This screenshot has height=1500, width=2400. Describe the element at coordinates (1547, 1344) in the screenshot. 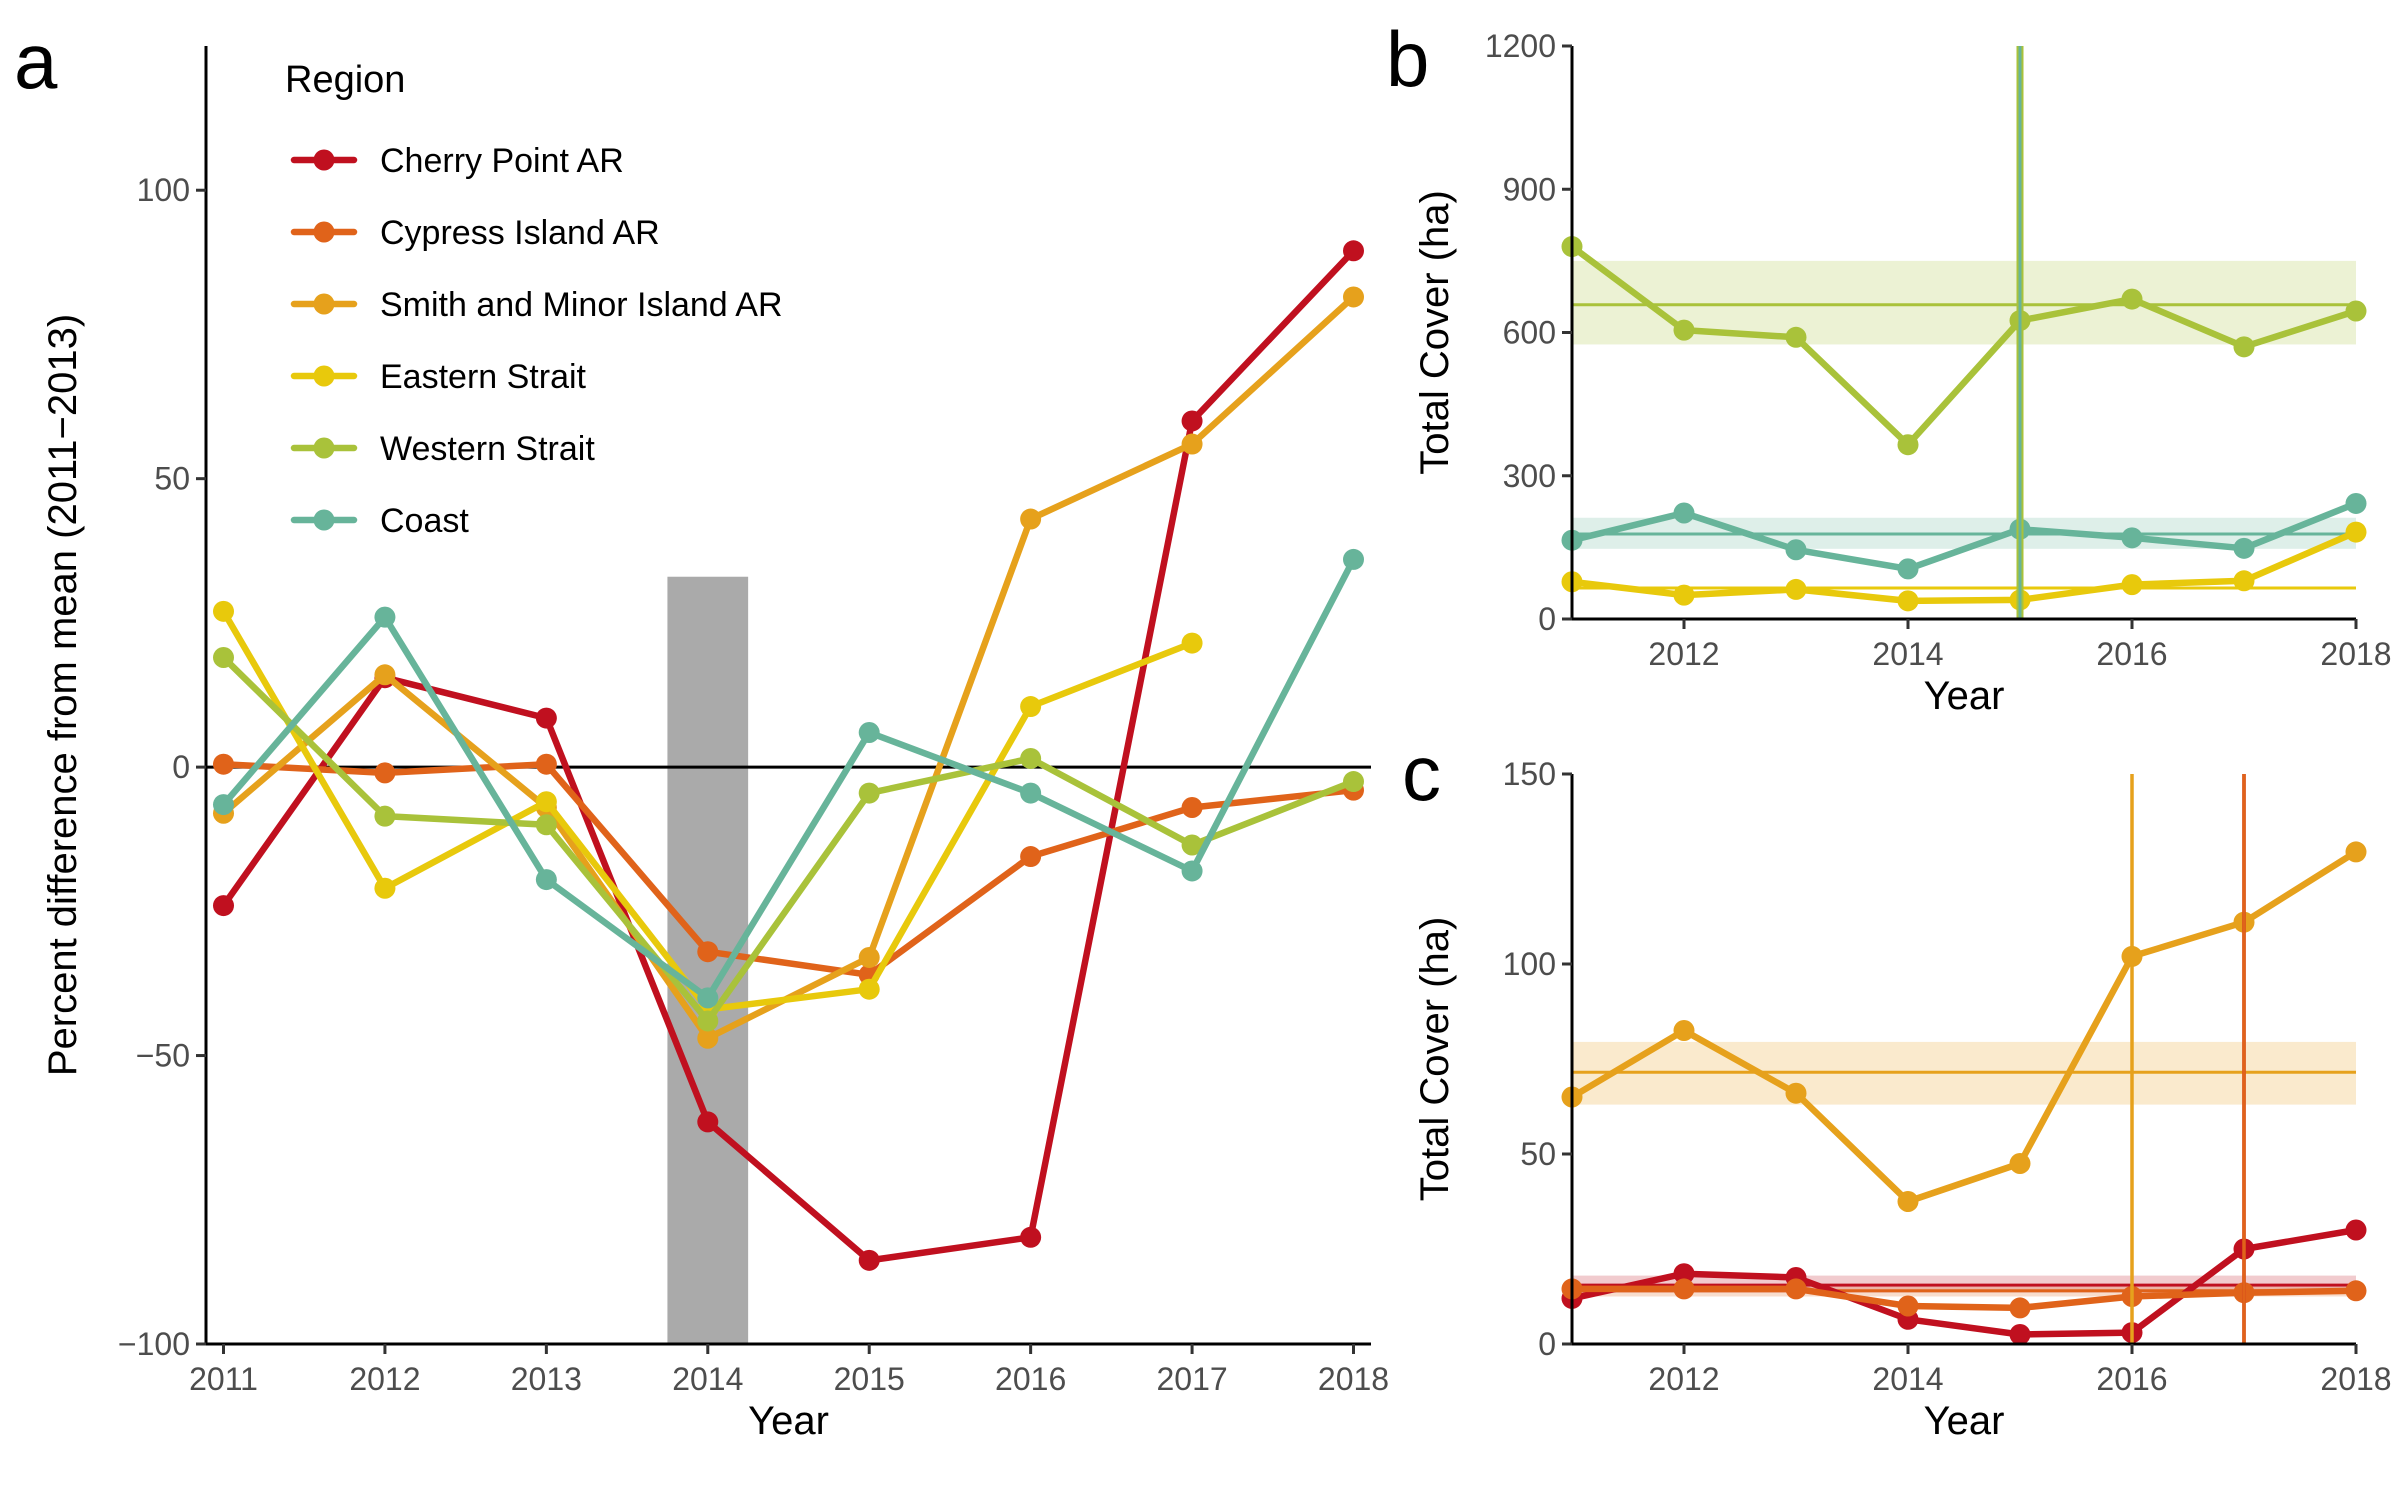

I see `y-tick-label-c: 0` at that location.